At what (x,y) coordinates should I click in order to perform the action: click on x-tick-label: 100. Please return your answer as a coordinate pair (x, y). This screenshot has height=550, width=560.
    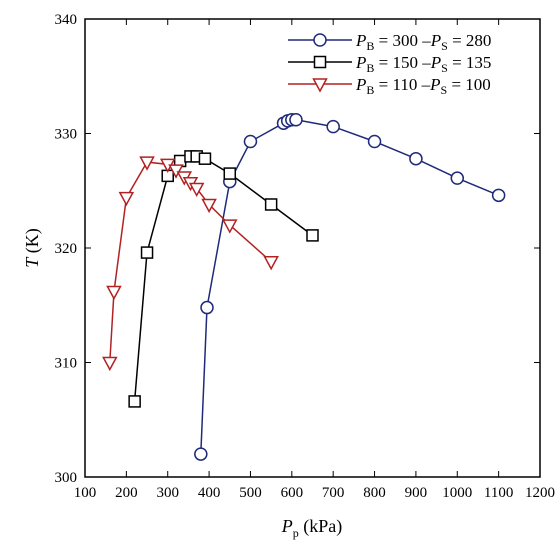
    Looking at the image, I should click on (85, 493).